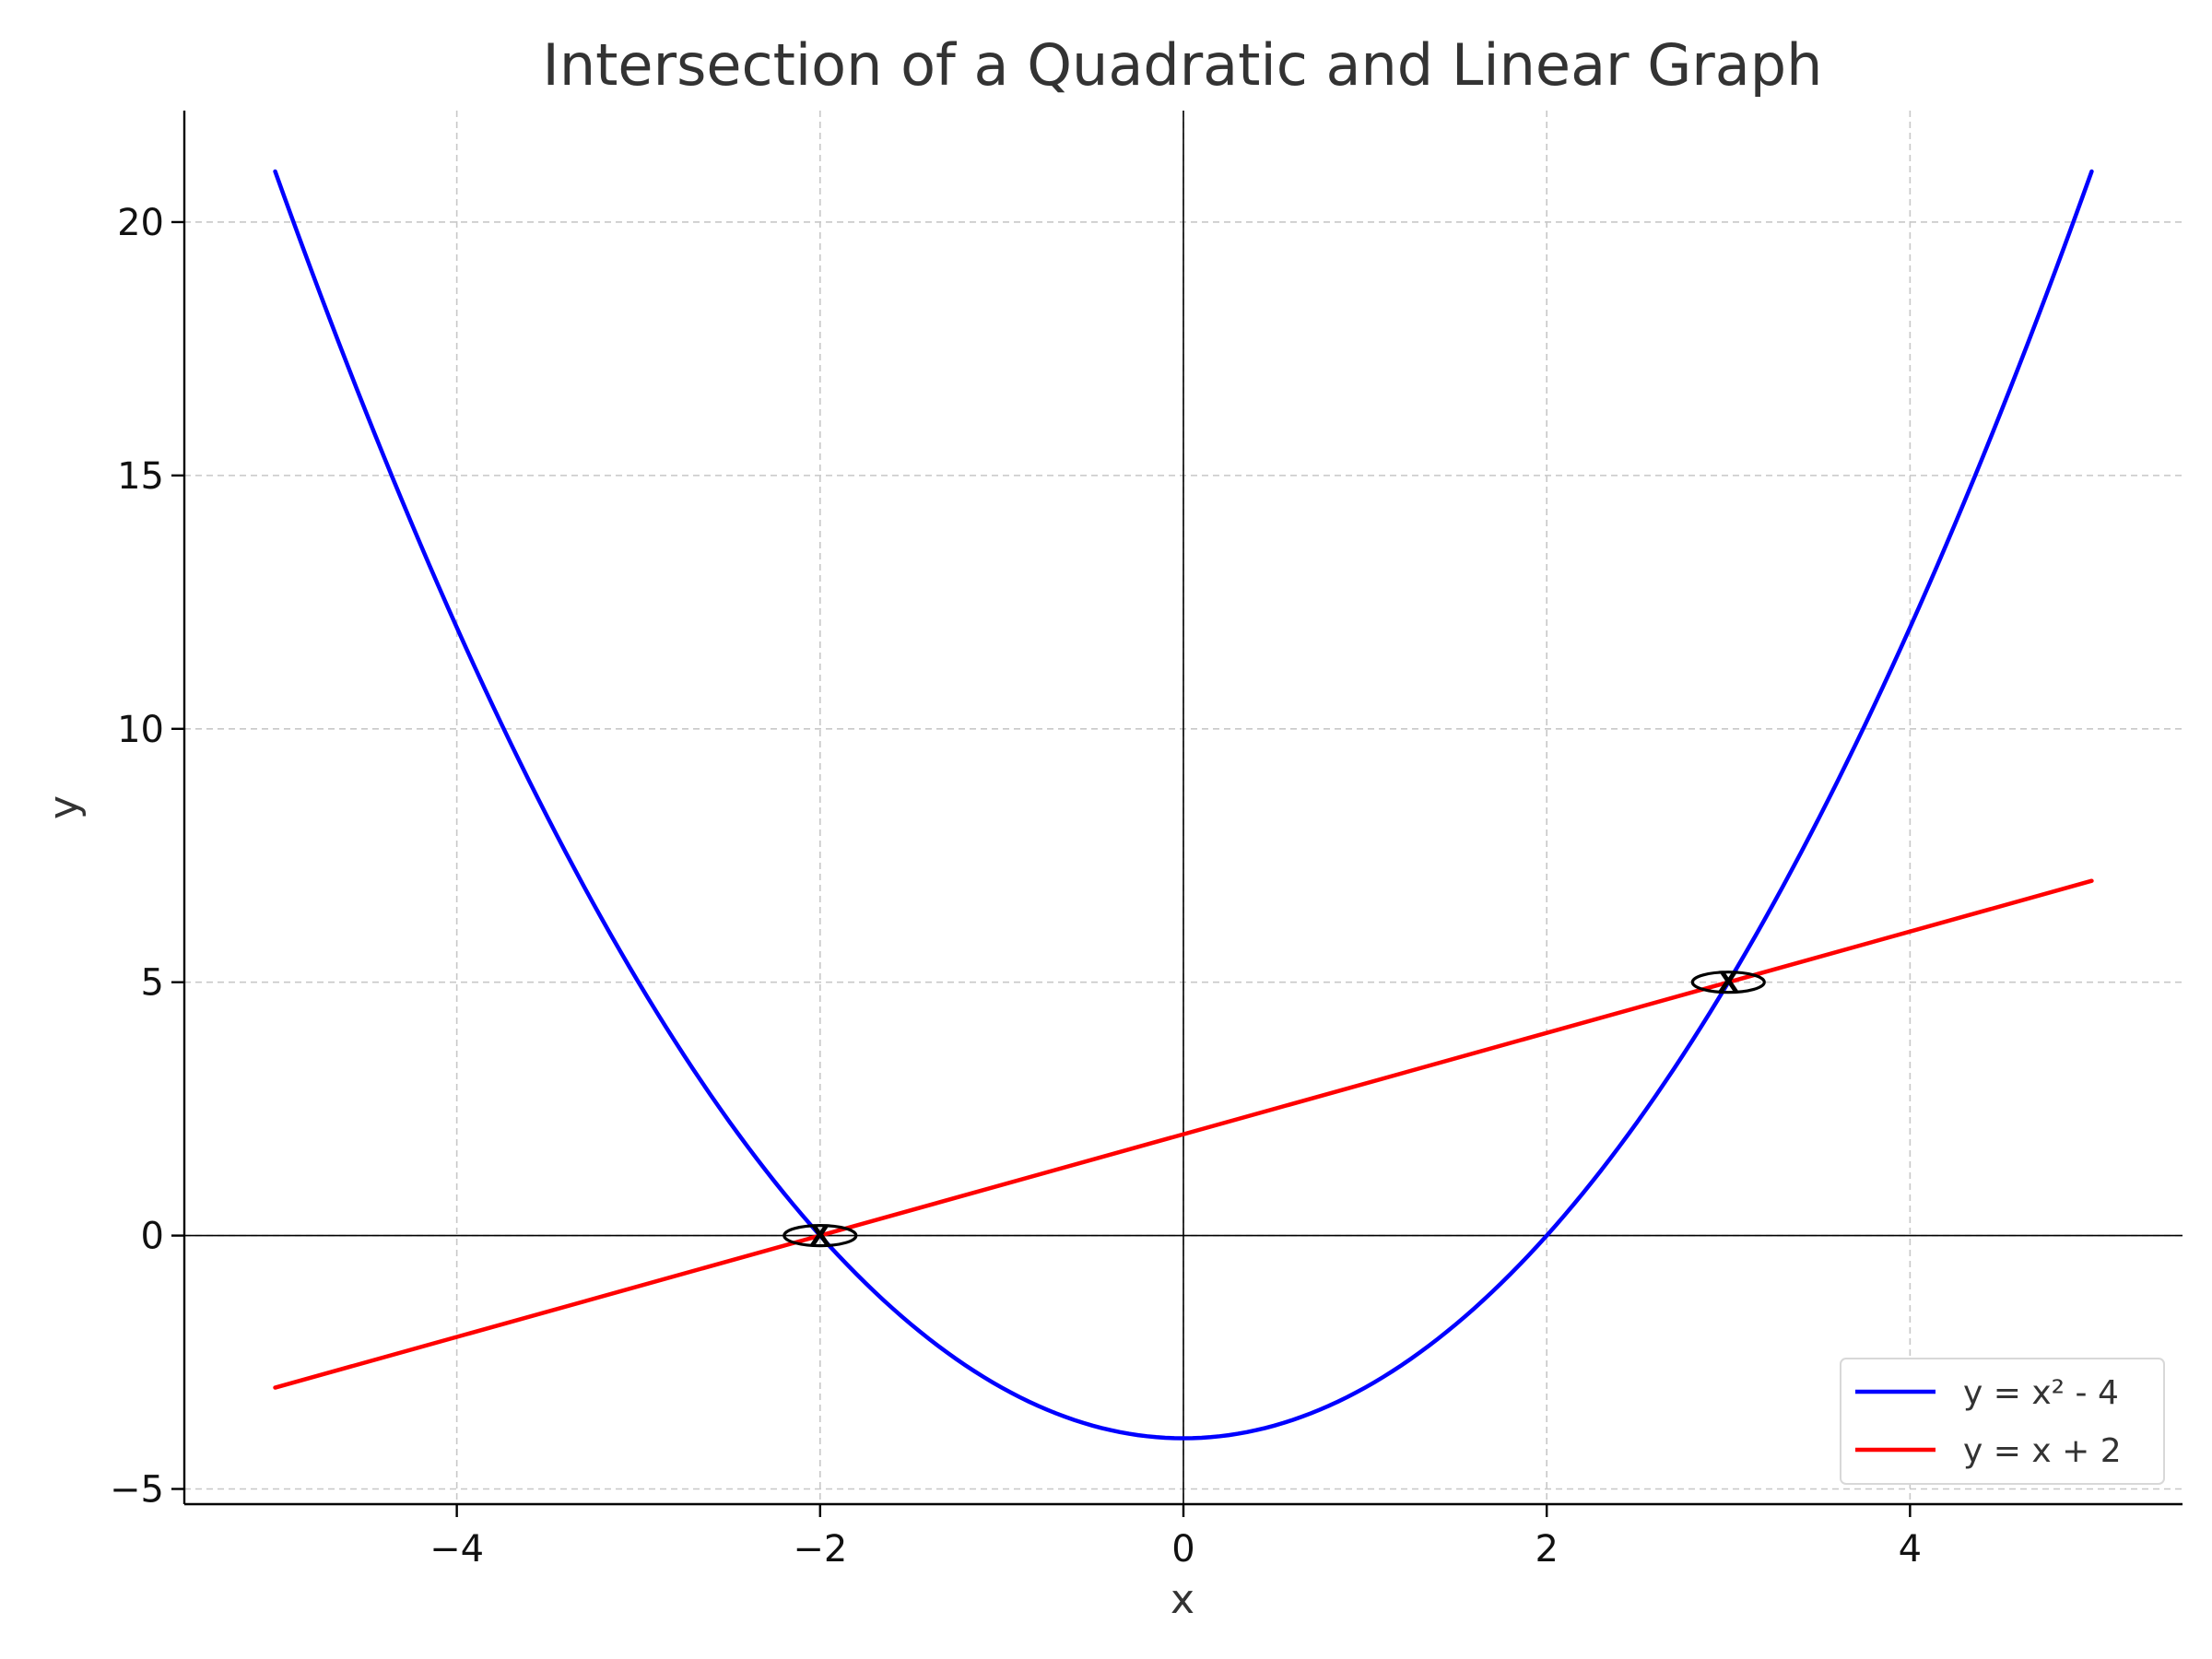 The image size is (2212, 1659). What do you see at coordinates (137, 1490) in the screenshot?
I see `y-tick-label: −5` at bounding box center [137, 1490].